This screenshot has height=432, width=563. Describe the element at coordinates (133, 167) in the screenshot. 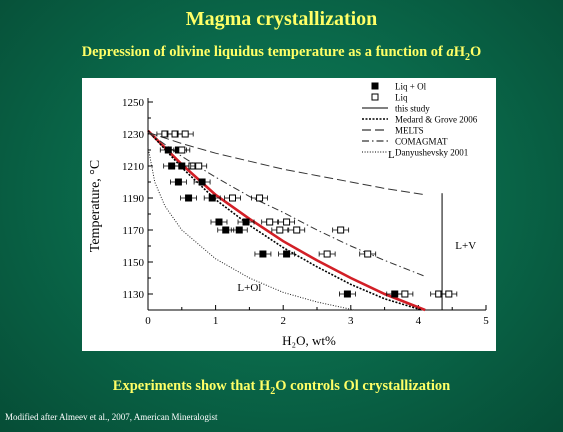

I see `y-tick-label: 1210` at that location.